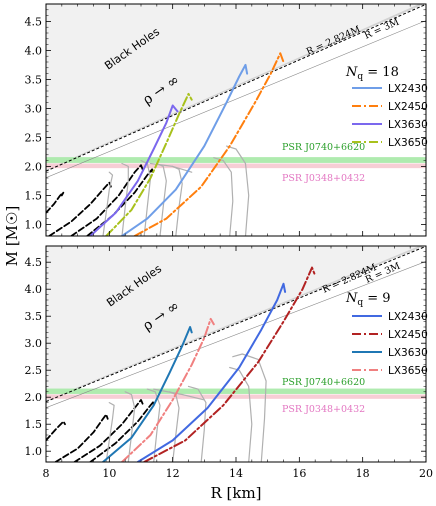 The height and width of the screenshot is (506, 436). I want to click on x-tick-label: 14, so click(236, 473).